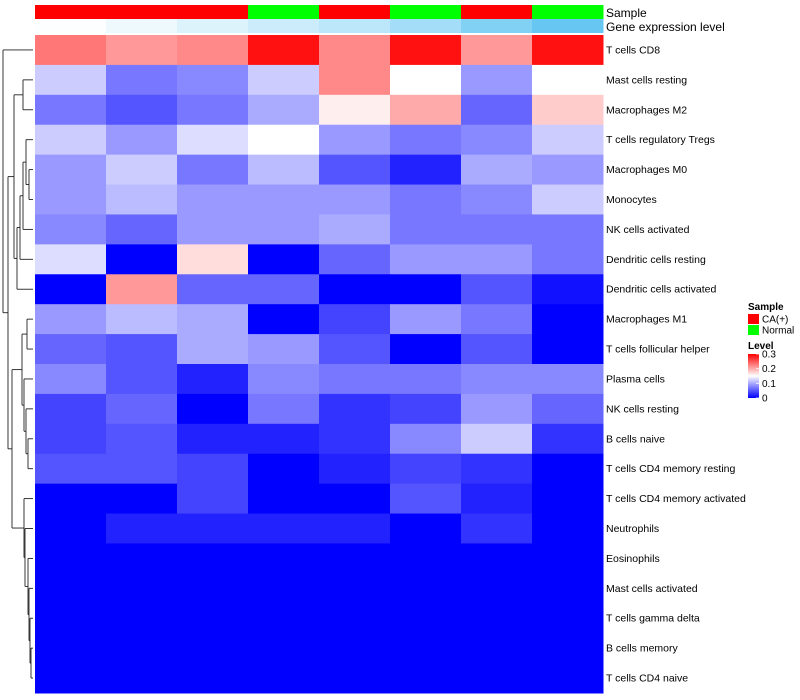  Describe the element at coordinates (766, 377) in the screenshot. I see `legend-level-ticks: 0.3 0.2 0.1 0` at that location.